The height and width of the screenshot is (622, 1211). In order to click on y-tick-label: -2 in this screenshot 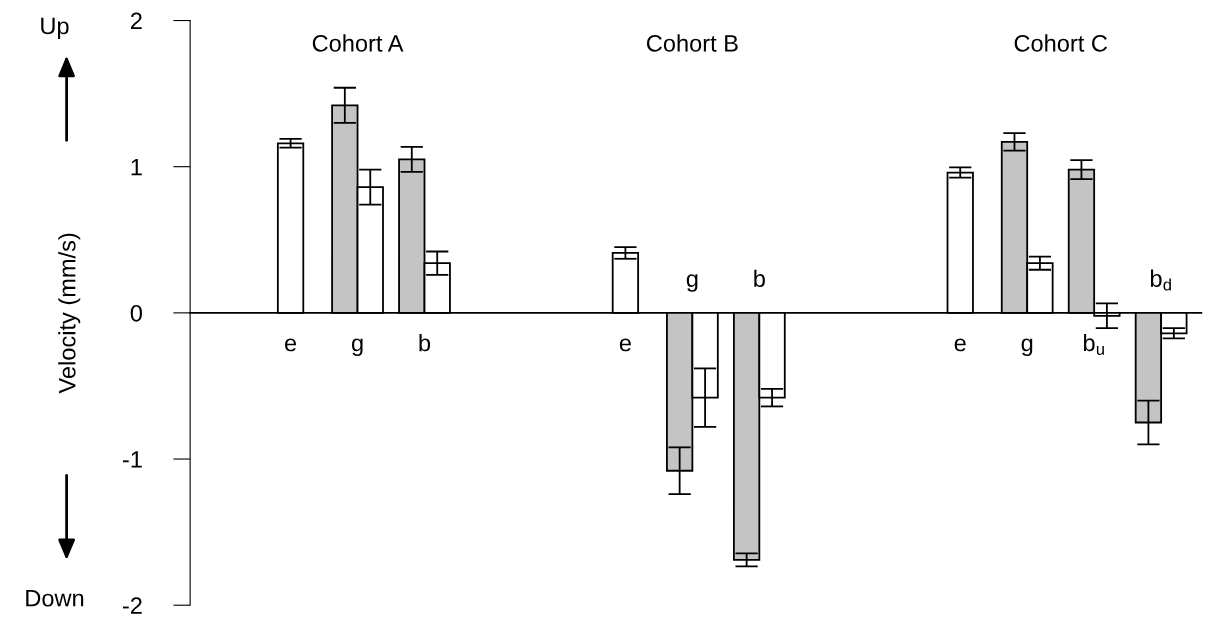, I will do `click(132, 605)`.